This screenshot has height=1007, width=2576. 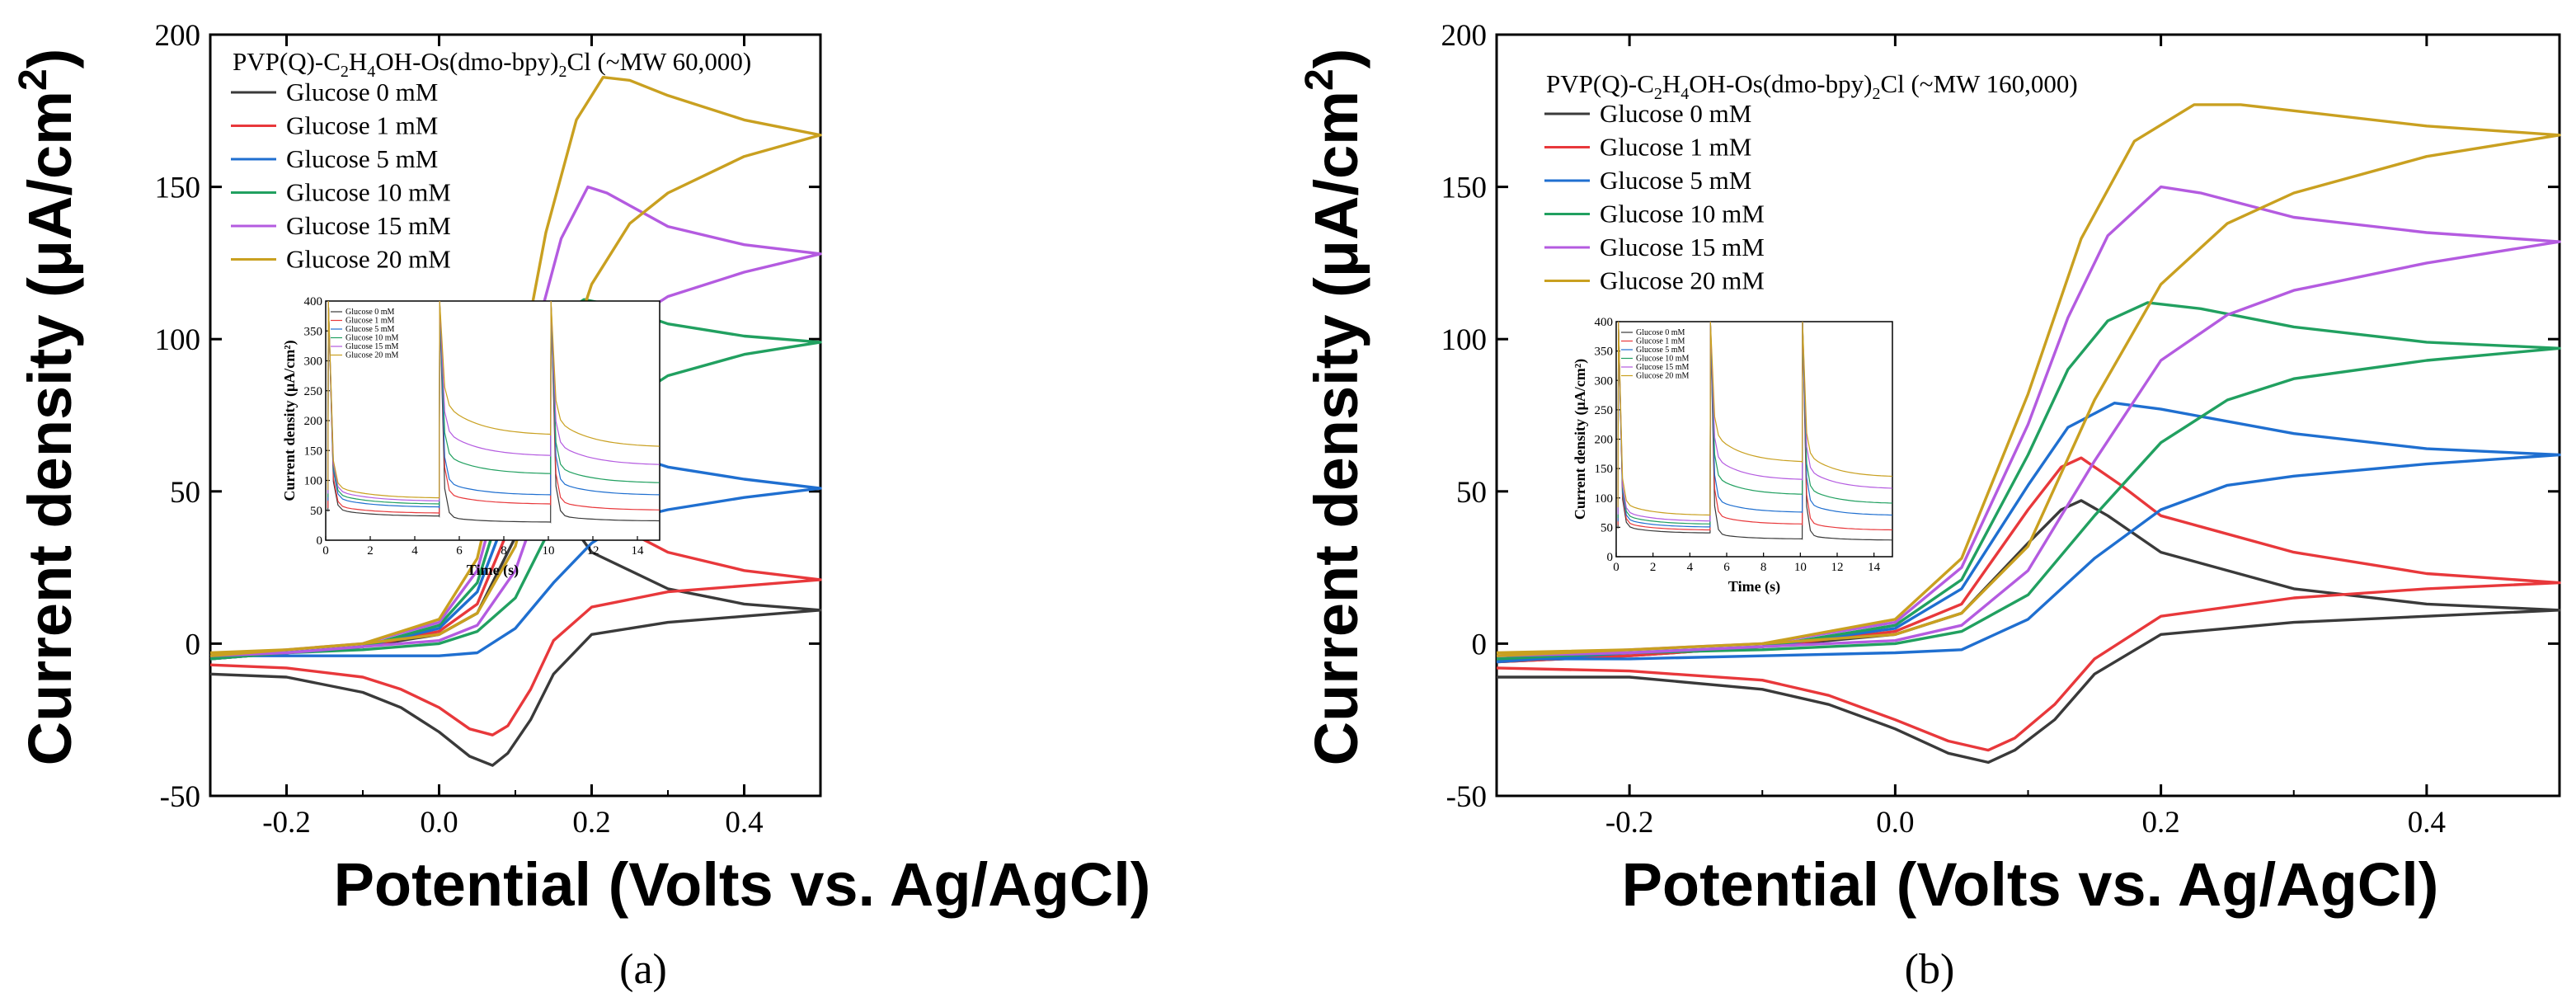 I want to click on cv-curve-glucose-15-mm, so click(x=515, y=421).